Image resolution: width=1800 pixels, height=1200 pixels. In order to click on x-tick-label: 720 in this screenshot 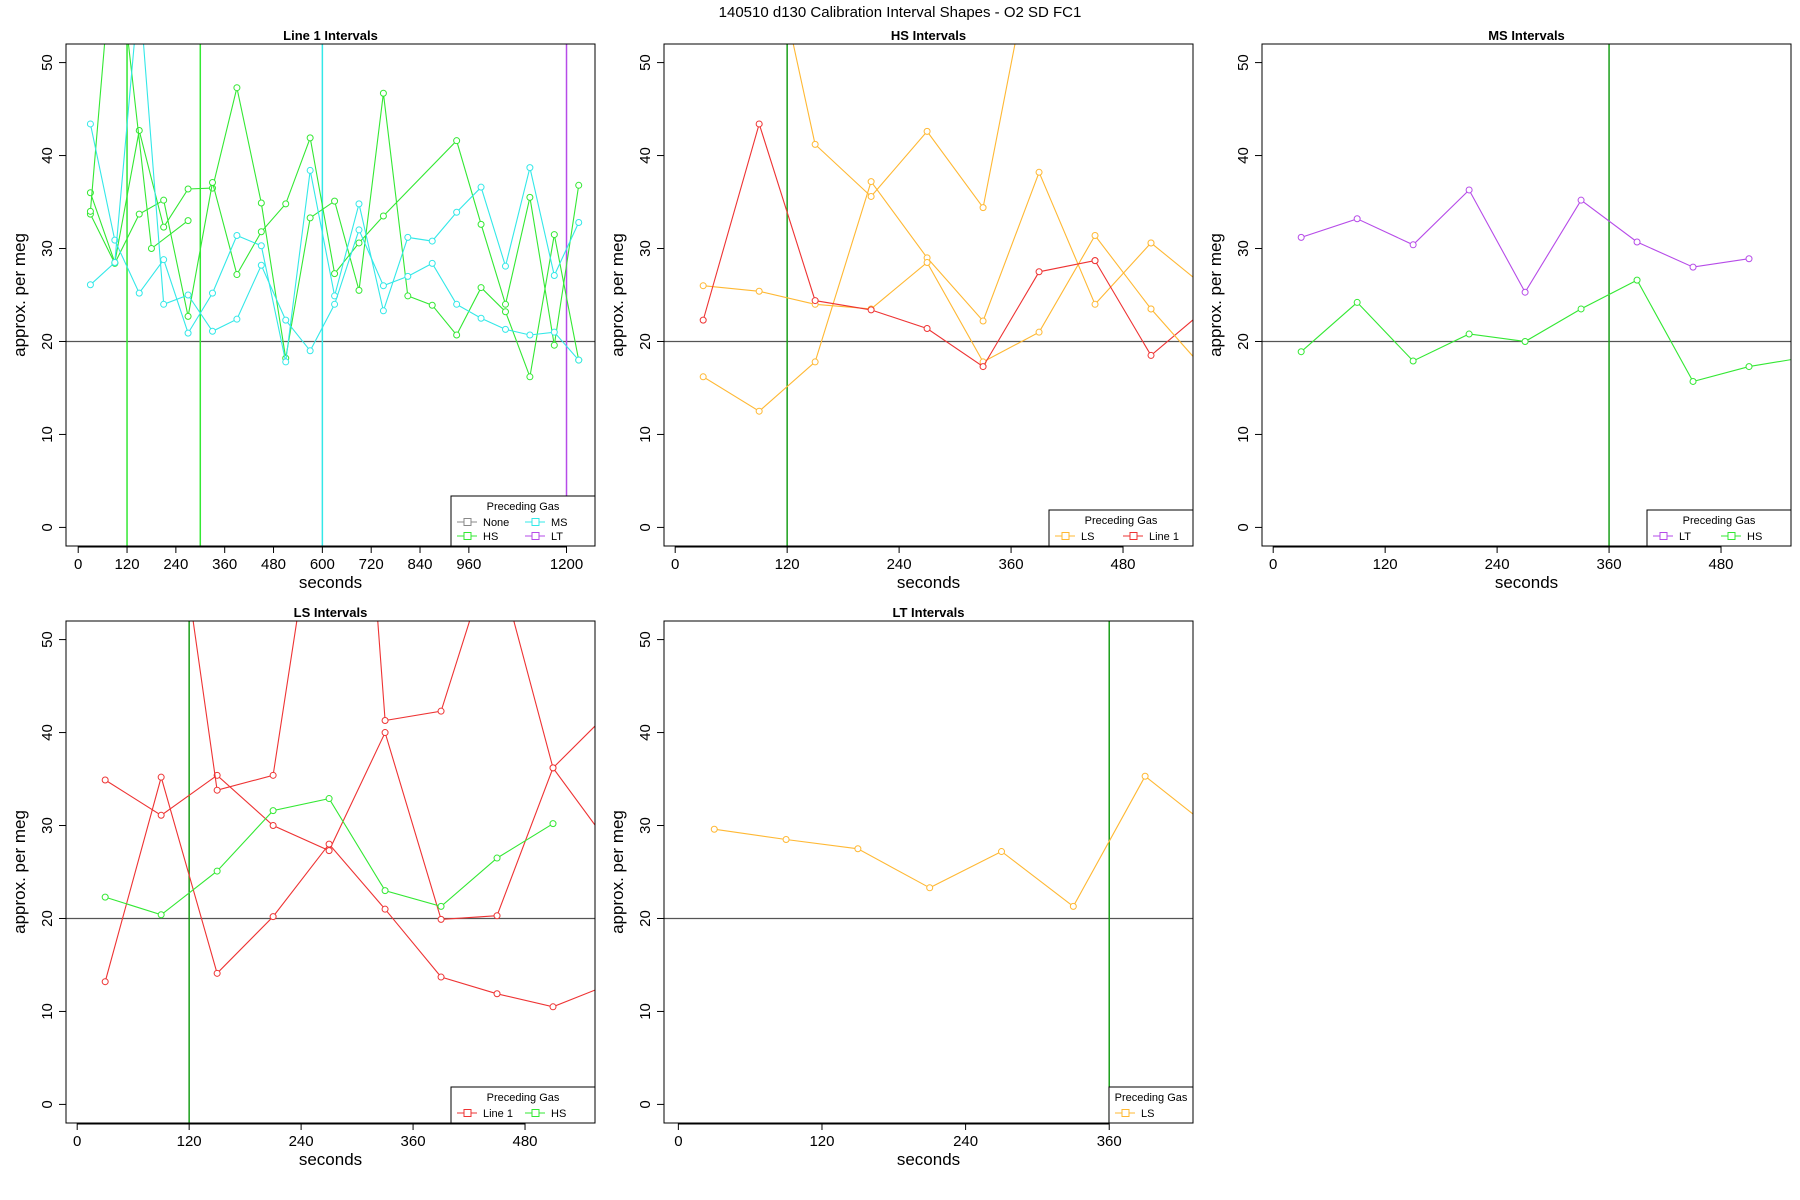, I will do `click(371, 564)`.